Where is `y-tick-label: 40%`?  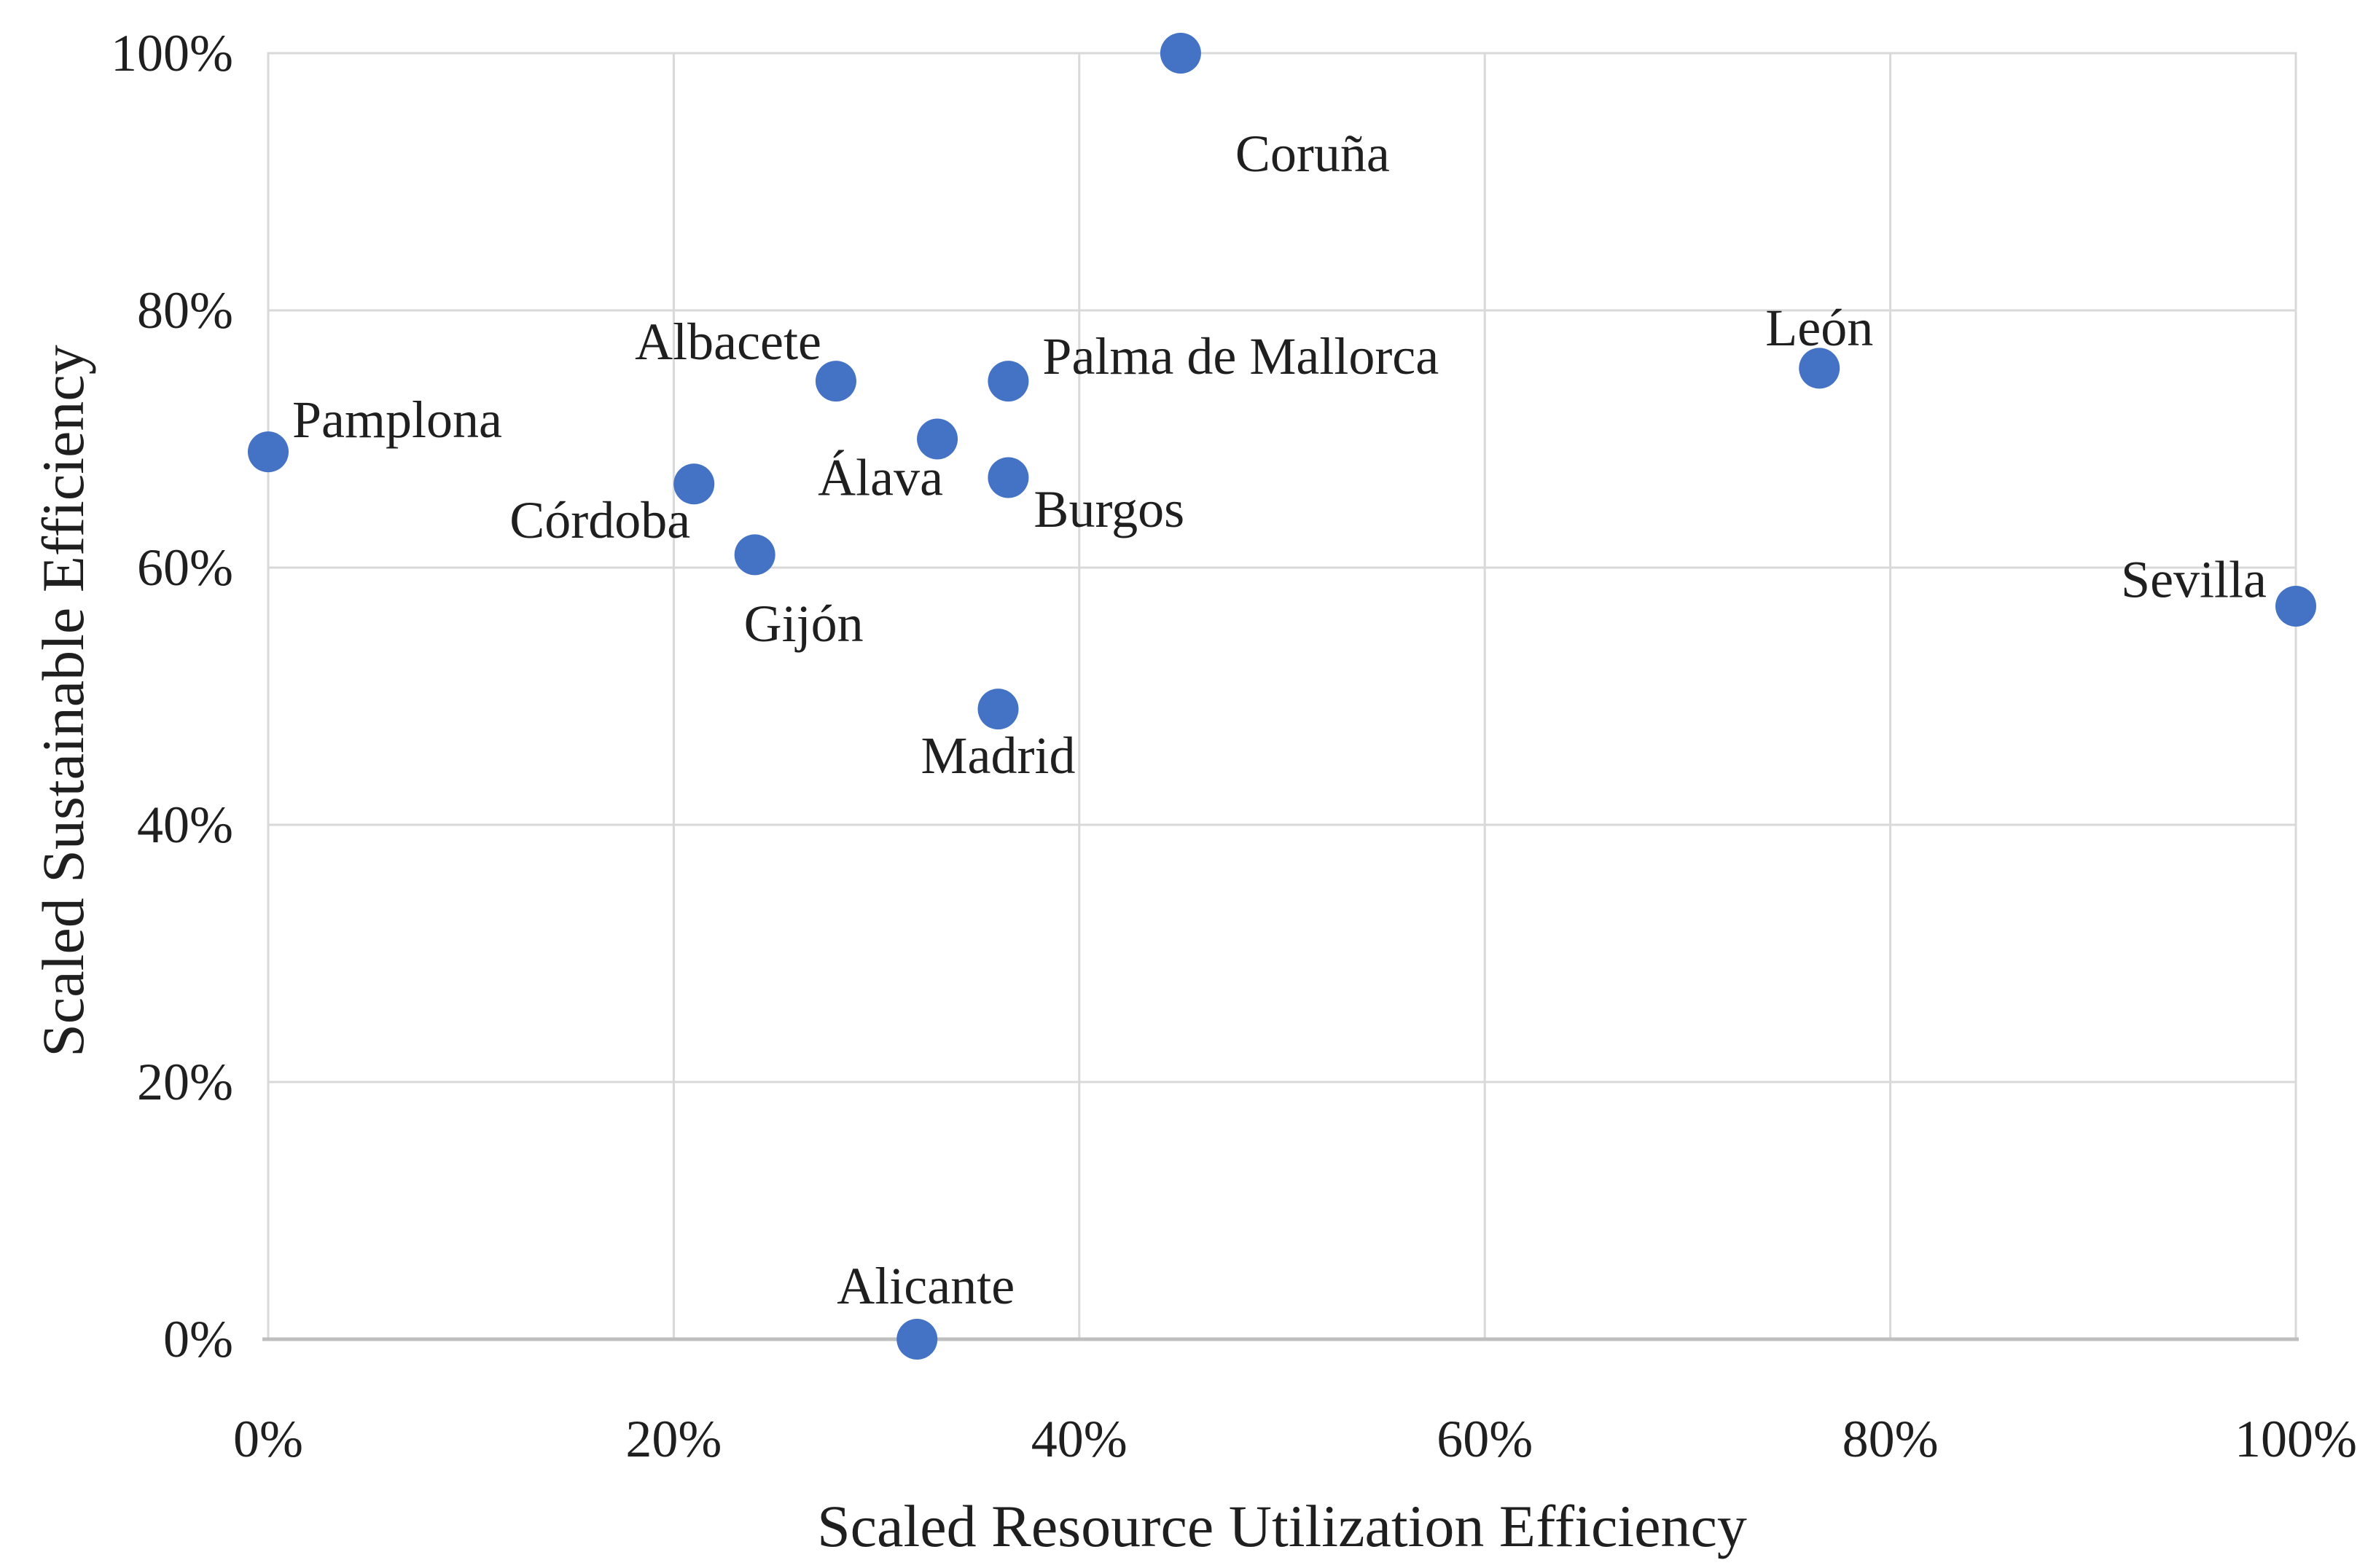
y-tick-label: 40% is located at coordinates (185, 825).